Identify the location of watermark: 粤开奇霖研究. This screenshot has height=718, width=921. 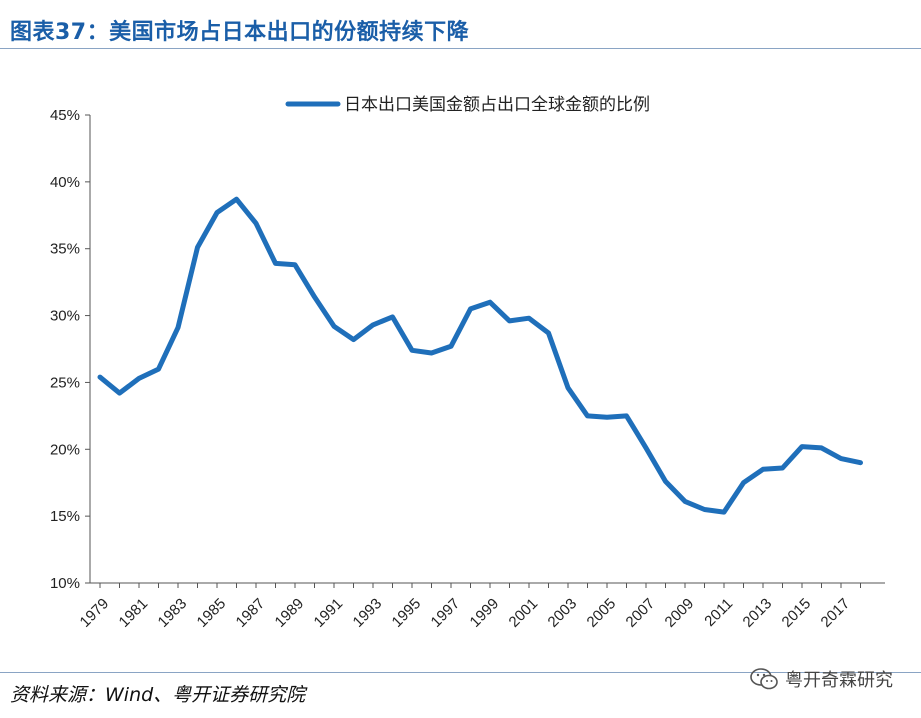
(821, 679).